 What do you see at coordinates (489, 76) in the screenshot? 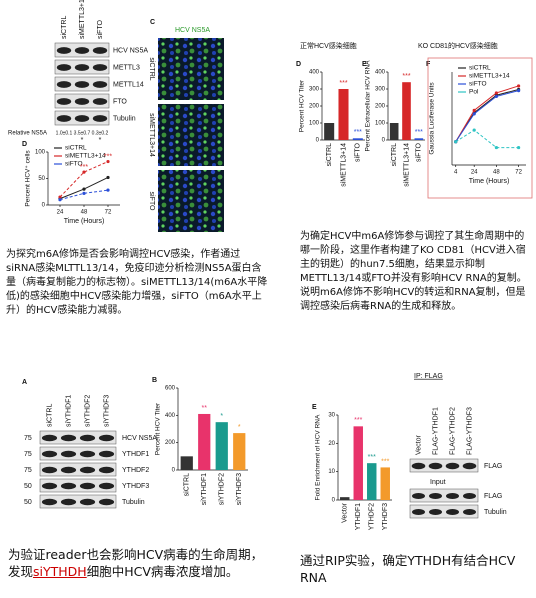
I see `legend-label: siMETTL3+14` at bounding box center [489, 76].